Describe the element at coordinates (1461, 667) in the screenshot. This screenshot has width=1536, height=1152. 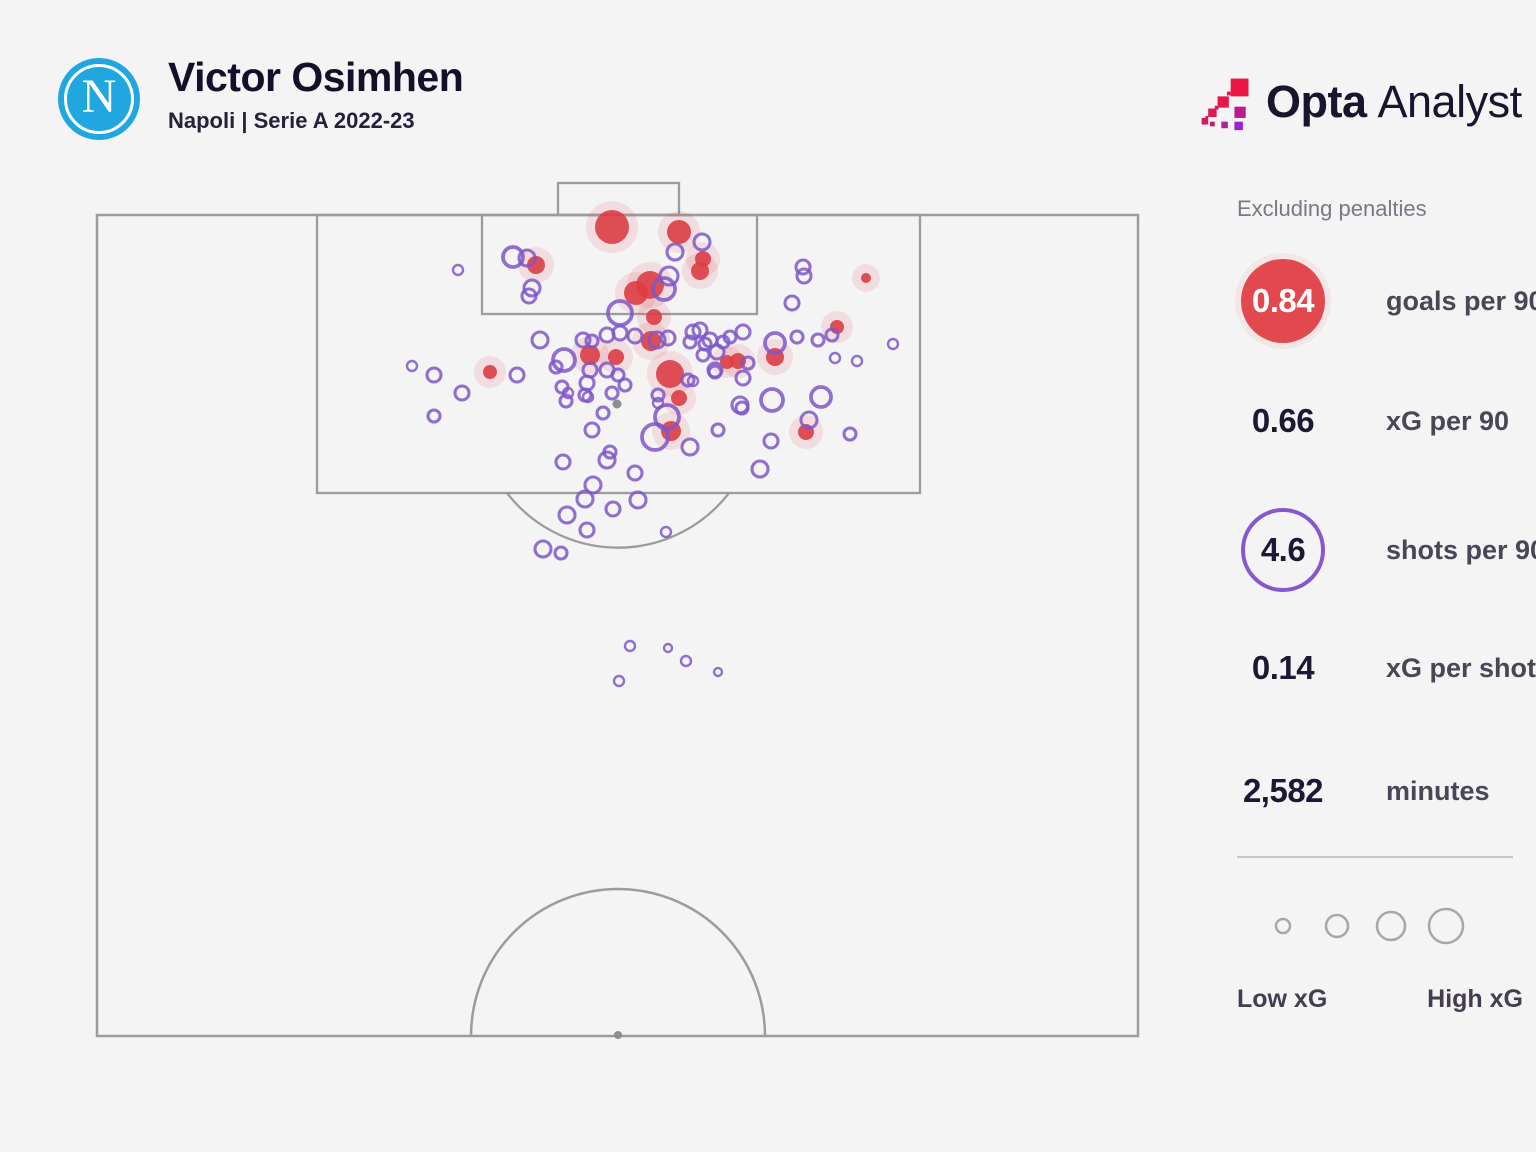
I see `xg-per-shot-label: xG per shot` at that location.